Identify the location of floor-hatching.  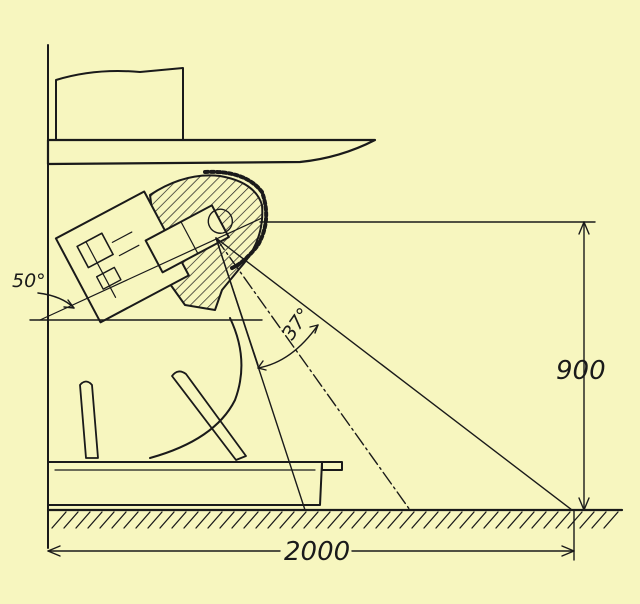
(335, 520).